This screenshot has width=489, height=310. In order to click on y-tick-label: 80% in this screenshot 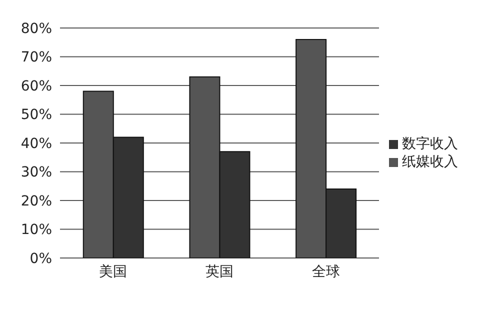, I will do `click(36, 28)`.